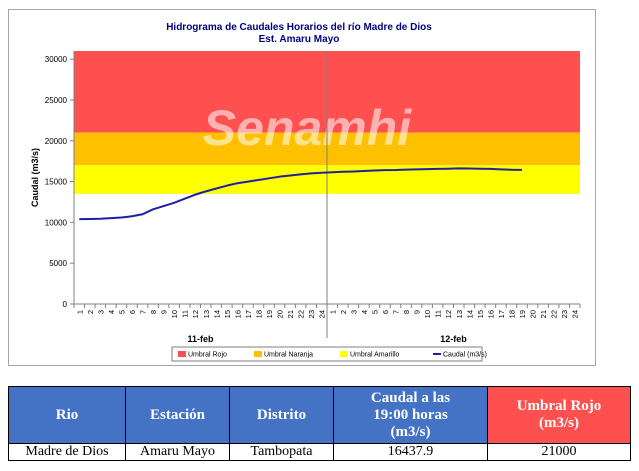 Image resolution: width=639 pixels, height=471 pixels. I want to click on legend-label-1: Umbral Naranja, so click(288, 355).